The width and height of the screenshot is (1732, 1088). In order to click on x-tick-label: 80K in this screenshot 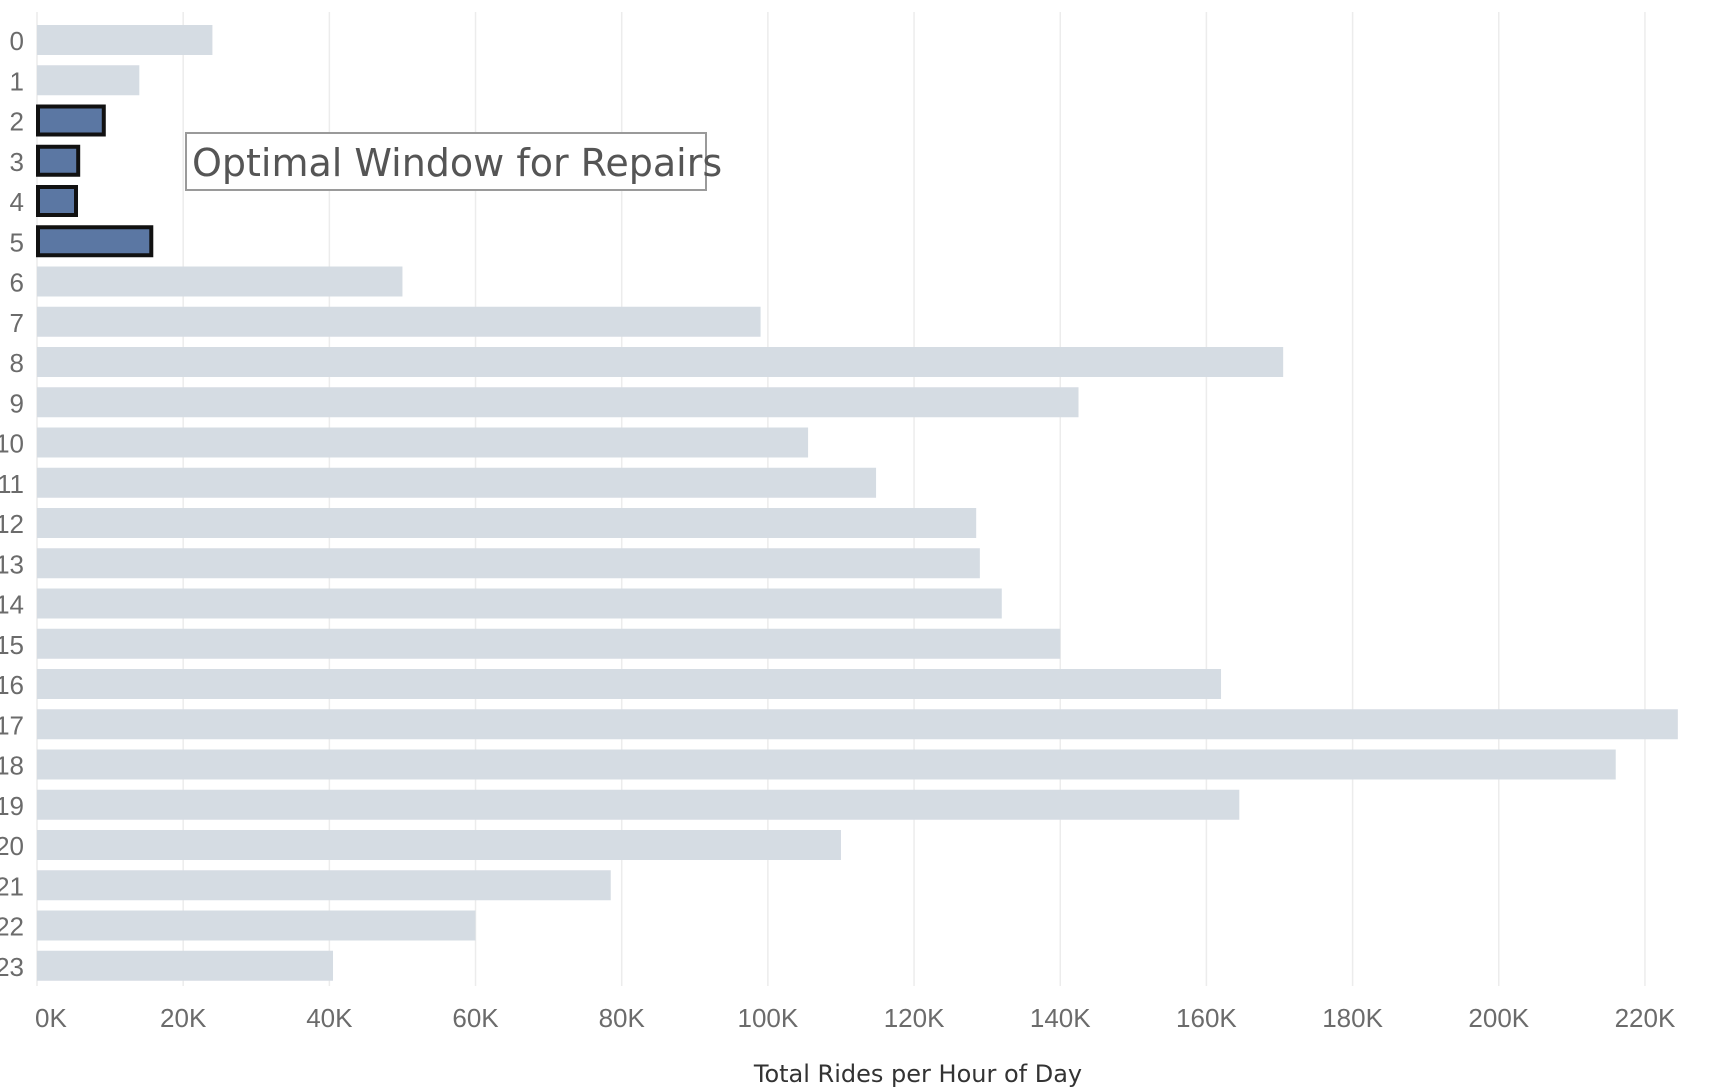, I will do `click(622, 1018)`.